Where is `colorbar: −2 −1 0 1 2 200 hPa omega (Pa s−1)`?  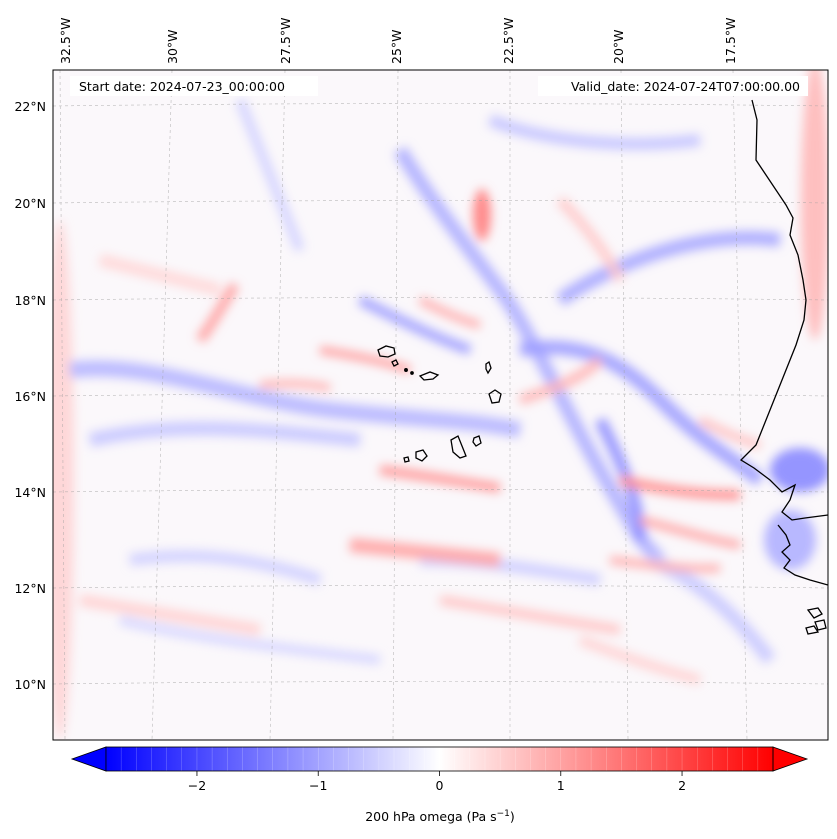
colorbar: −2 −1 0 1 2 200 hPa omega (Pa s−1) is located at coordinates (439, 785).